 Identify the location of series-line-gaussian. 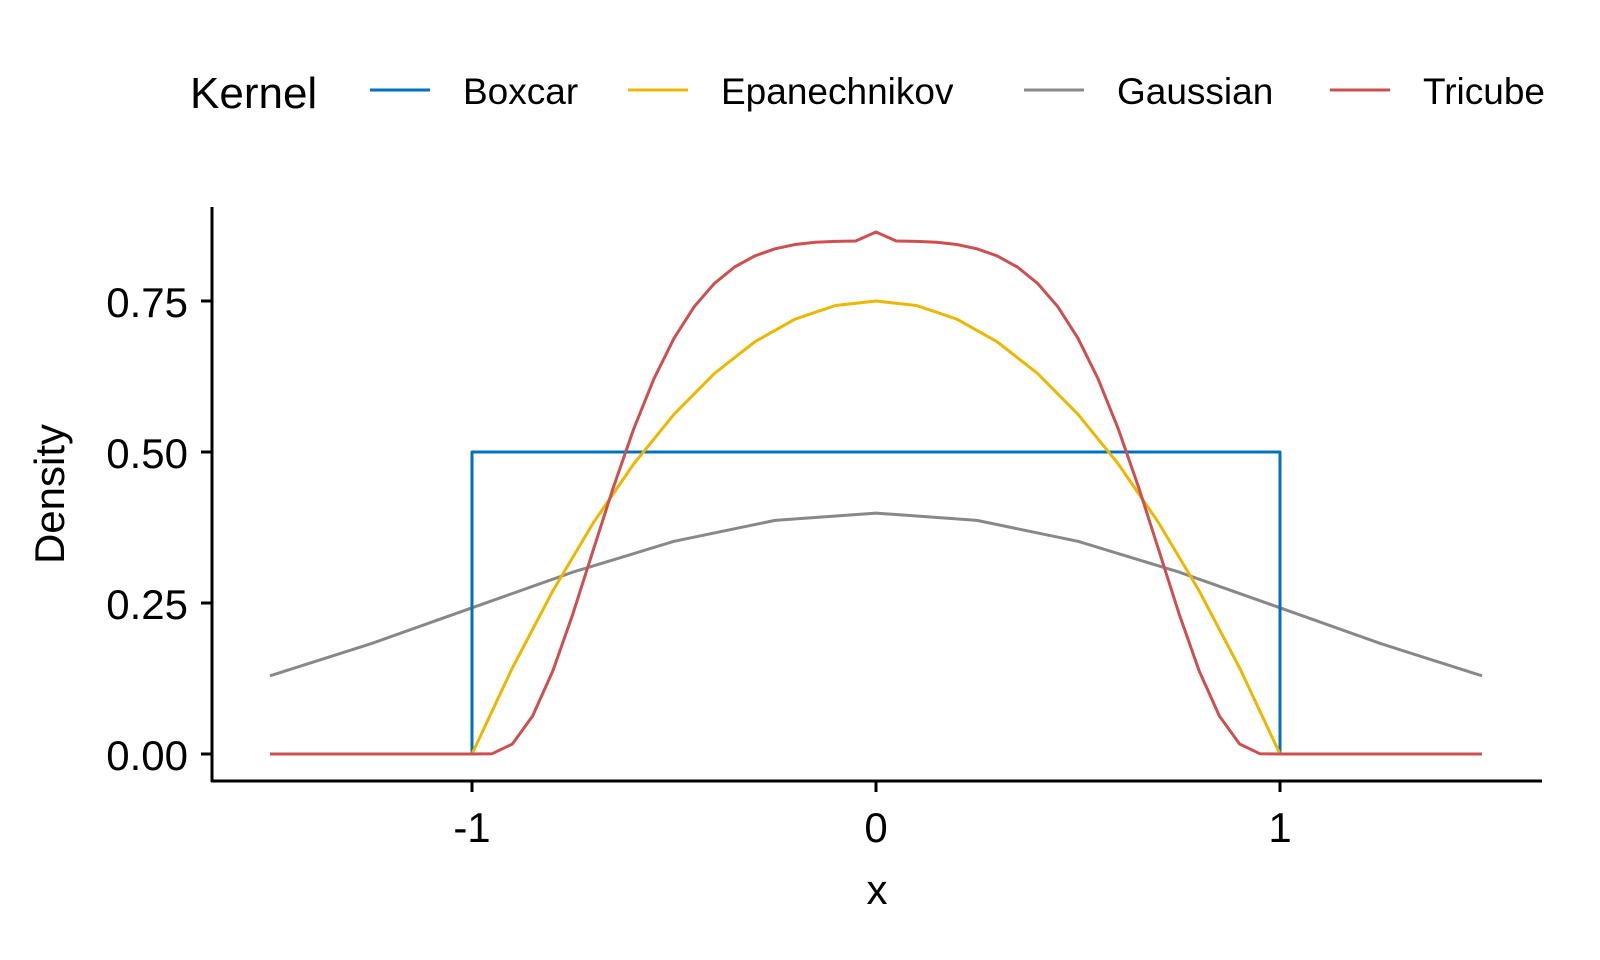
(876, 594).